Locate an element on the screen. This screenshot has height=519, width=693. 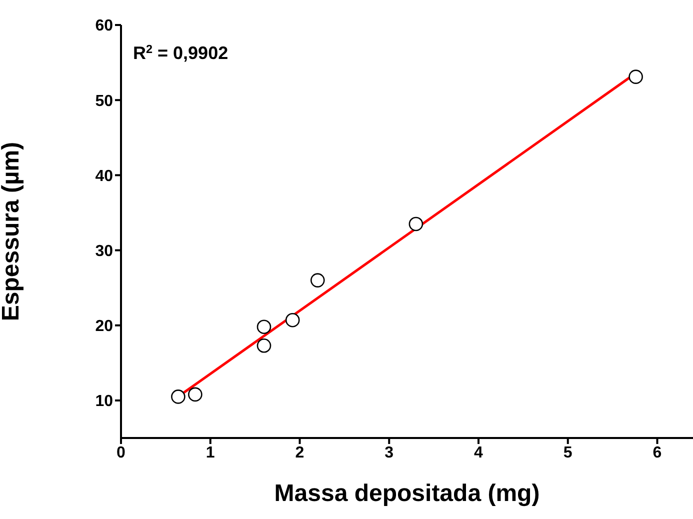
x-tick-label: 1 is located at coordinates (210, 453).